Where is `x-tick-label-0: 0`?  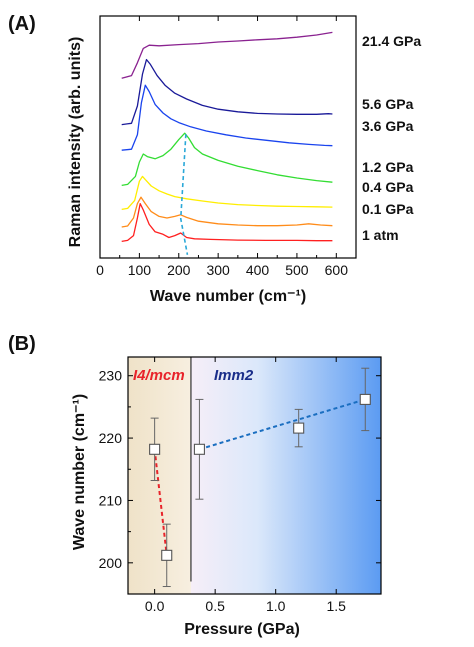 x-tick-label-0: 0 is located at coordinates (100, 270).